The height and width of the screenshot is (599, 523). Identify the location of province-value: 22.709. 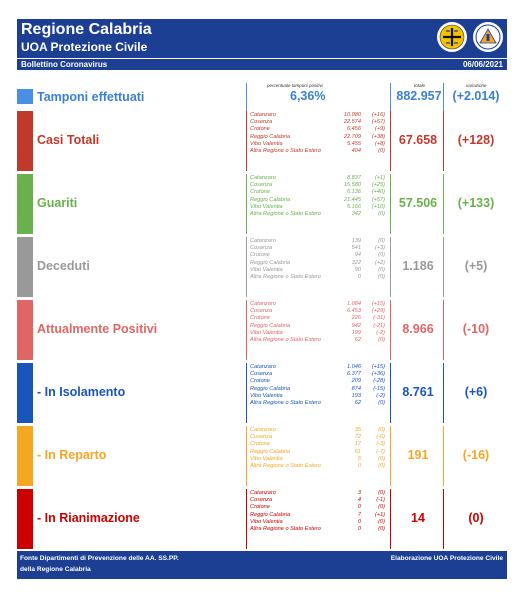
(352, 136).